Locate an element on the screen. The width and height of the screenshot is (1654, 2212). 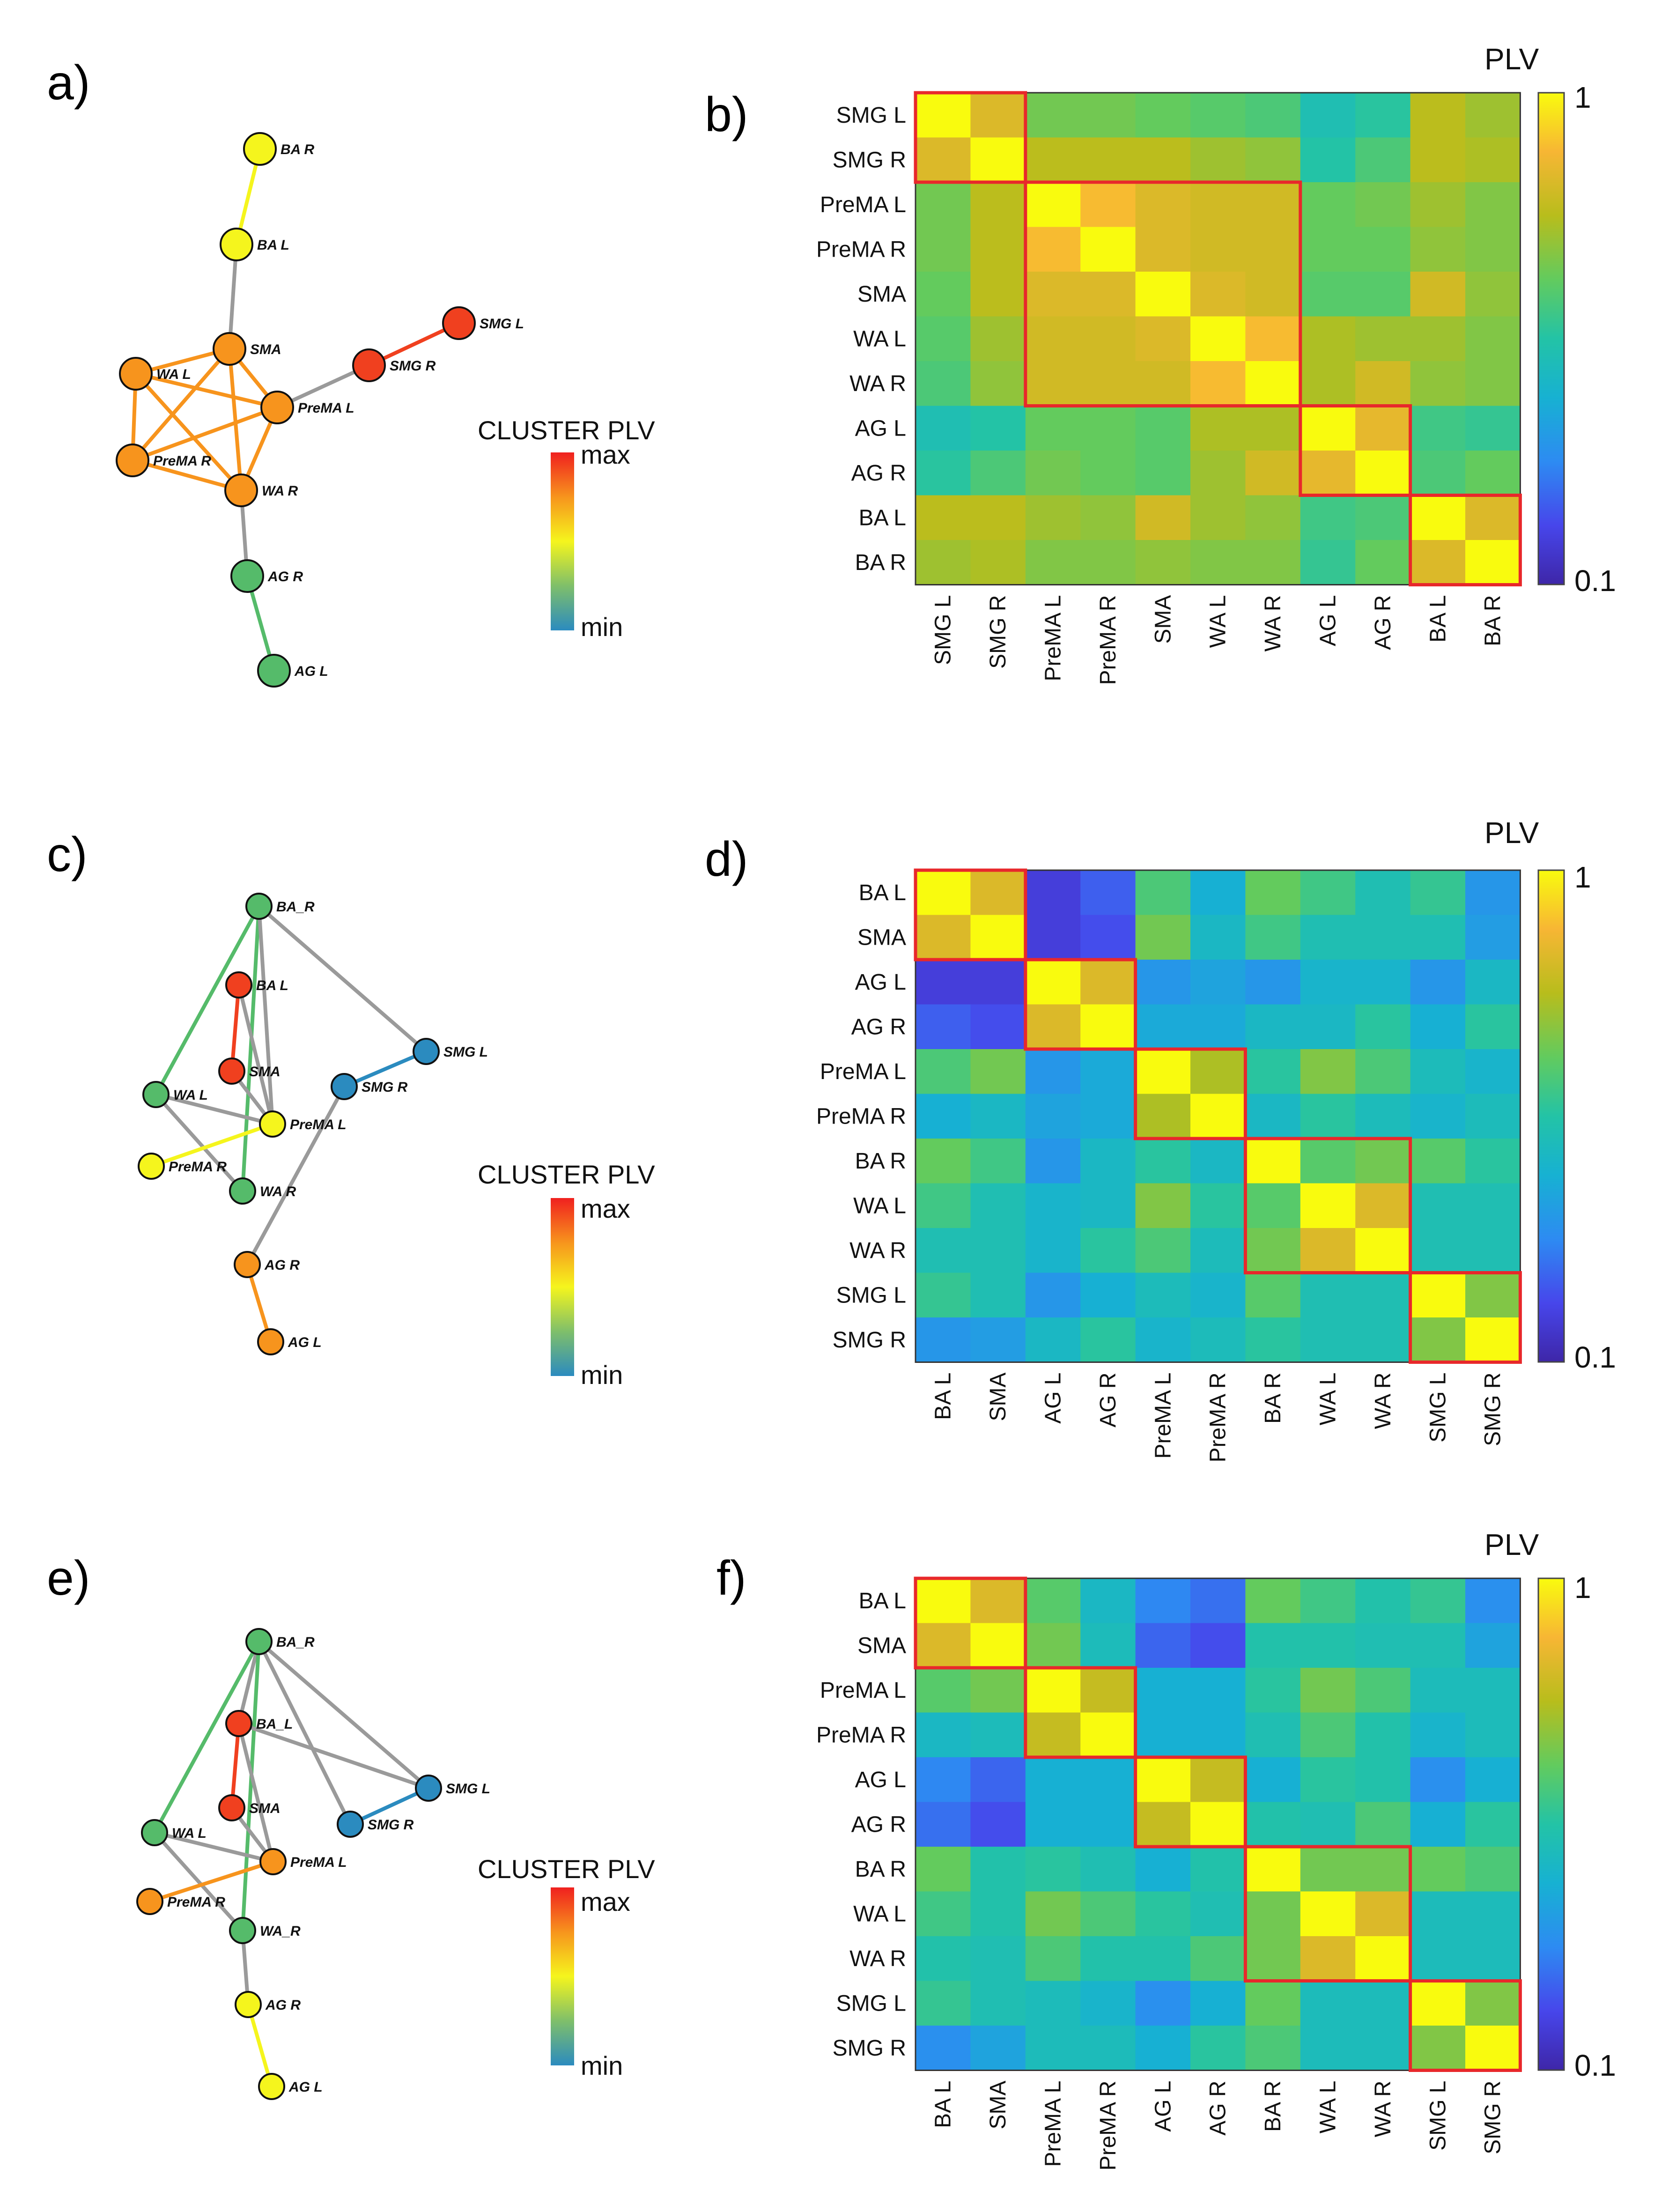
matrix-b-blocks is located at coordinates (1218, 339).